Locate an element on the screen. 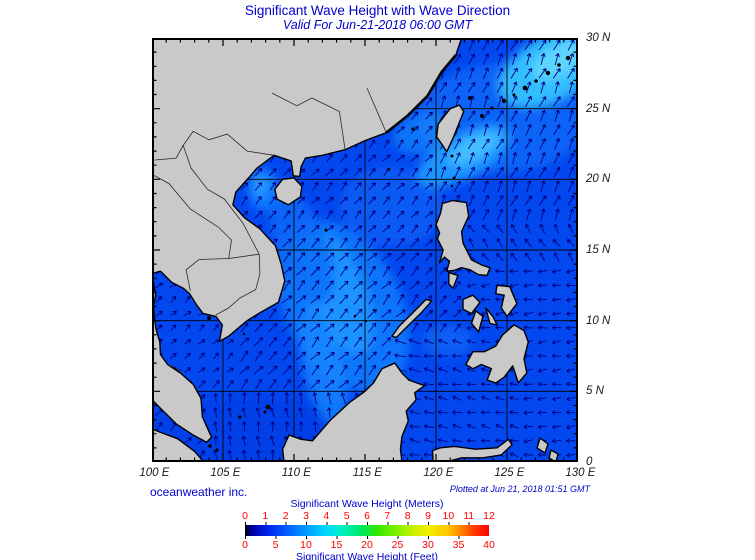 The height and width of the screenshot is (560, 755). land-panay is located at coordinates (471, 304).